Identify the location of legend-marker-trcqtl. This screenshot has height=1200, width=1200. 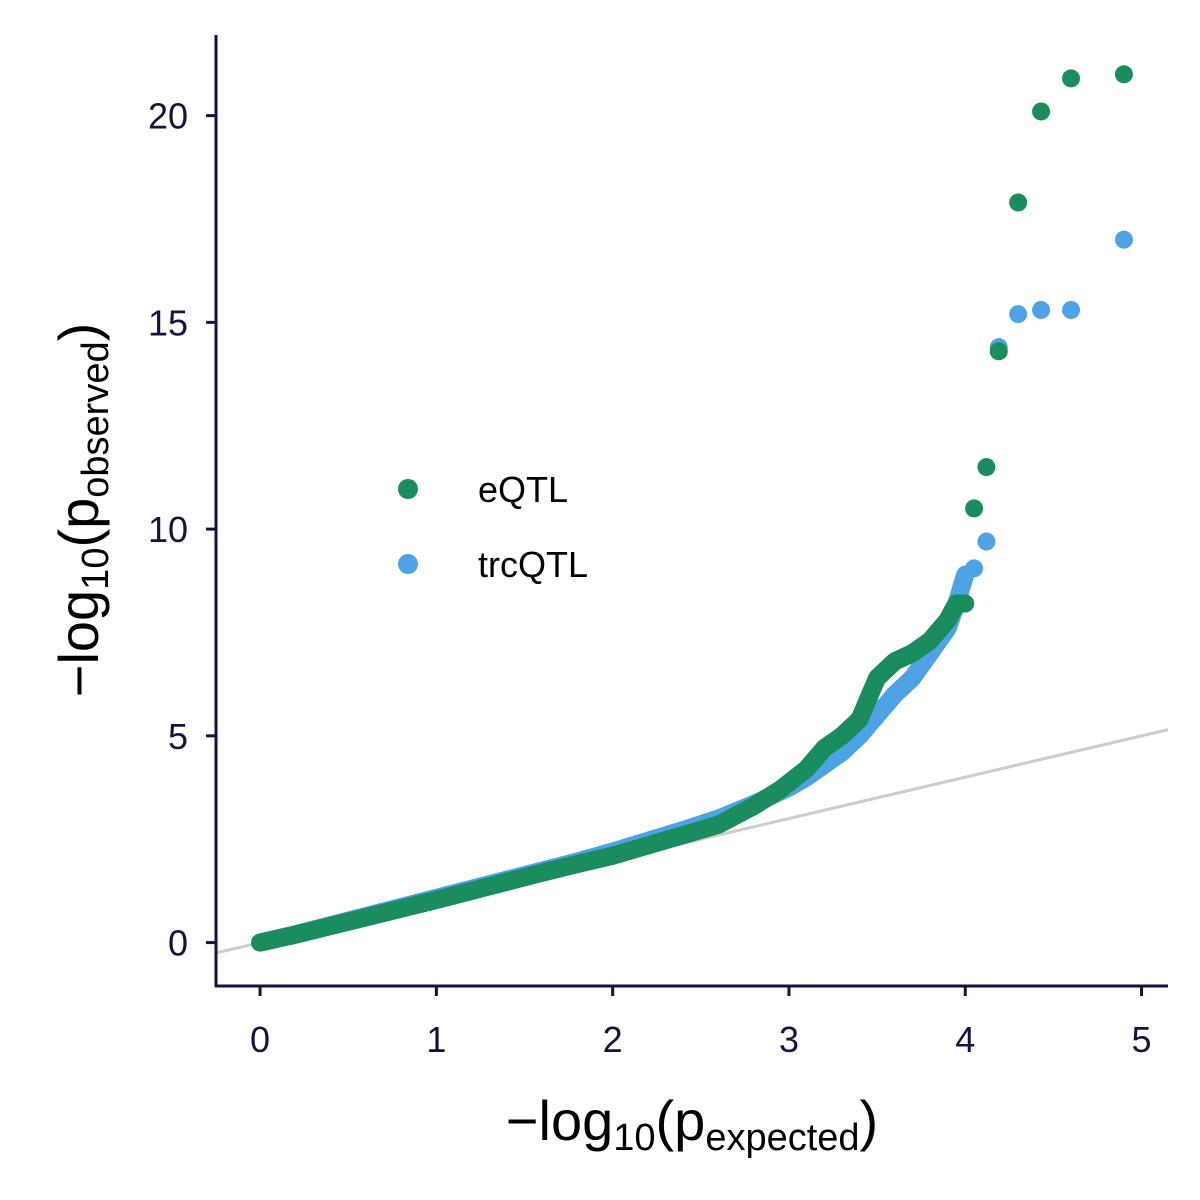
(408, 564).